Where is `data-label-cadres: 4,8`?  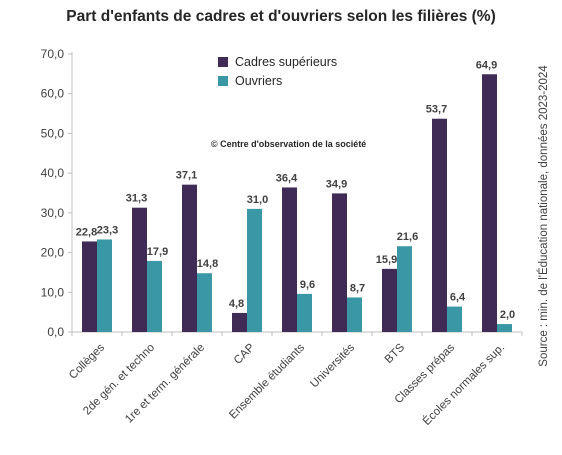
data-label-cadres: 4,8 is located at coordinates (236, 304).